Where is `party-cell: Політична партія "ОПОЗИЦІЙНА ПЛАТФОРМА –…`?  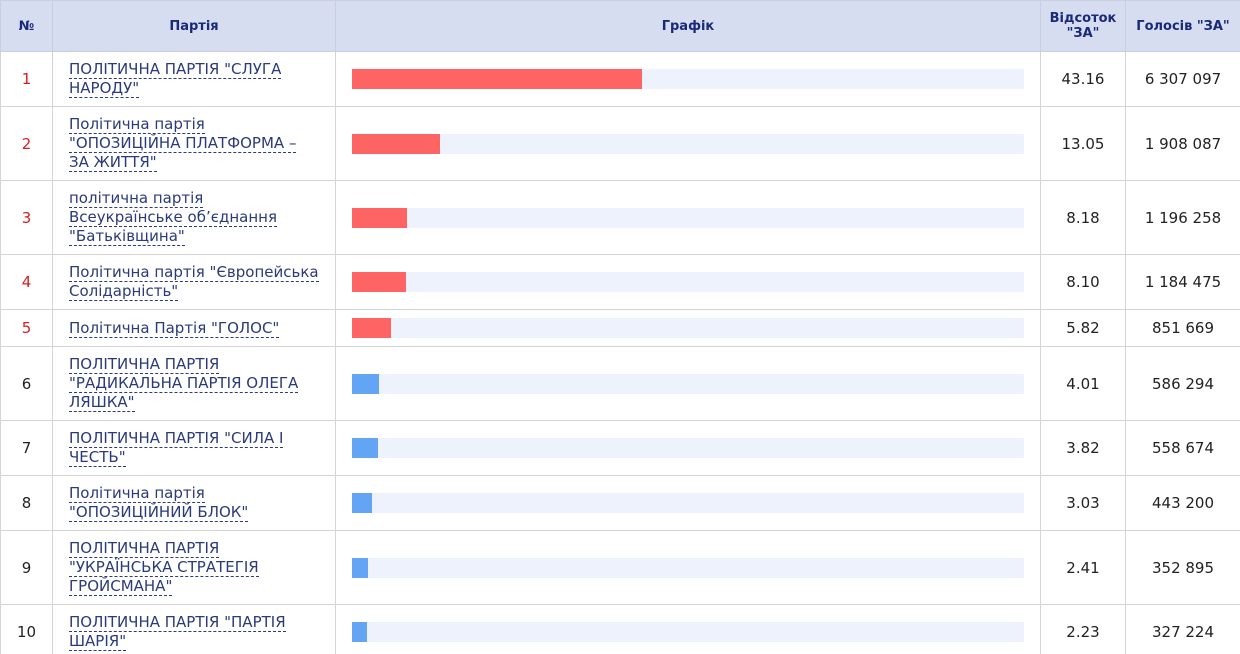 party-cell: Політична партія "ОПОЗИЦІЙНА ПЛАТФОРМА –… is located at coordinates (194, 143).